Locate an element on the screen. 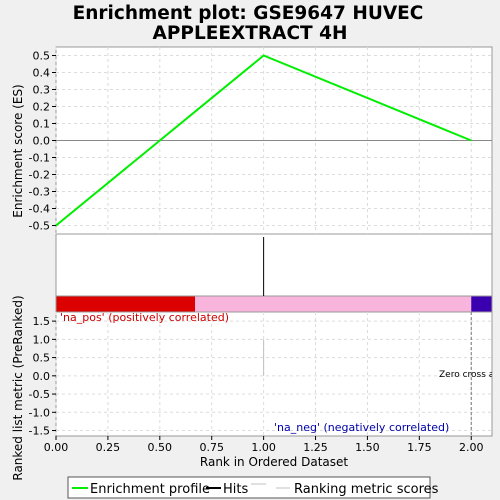 The height and width of the screenshot is (500, 500). ranking-tick-label-2: 0.5 is located at coordinates (42, 358).